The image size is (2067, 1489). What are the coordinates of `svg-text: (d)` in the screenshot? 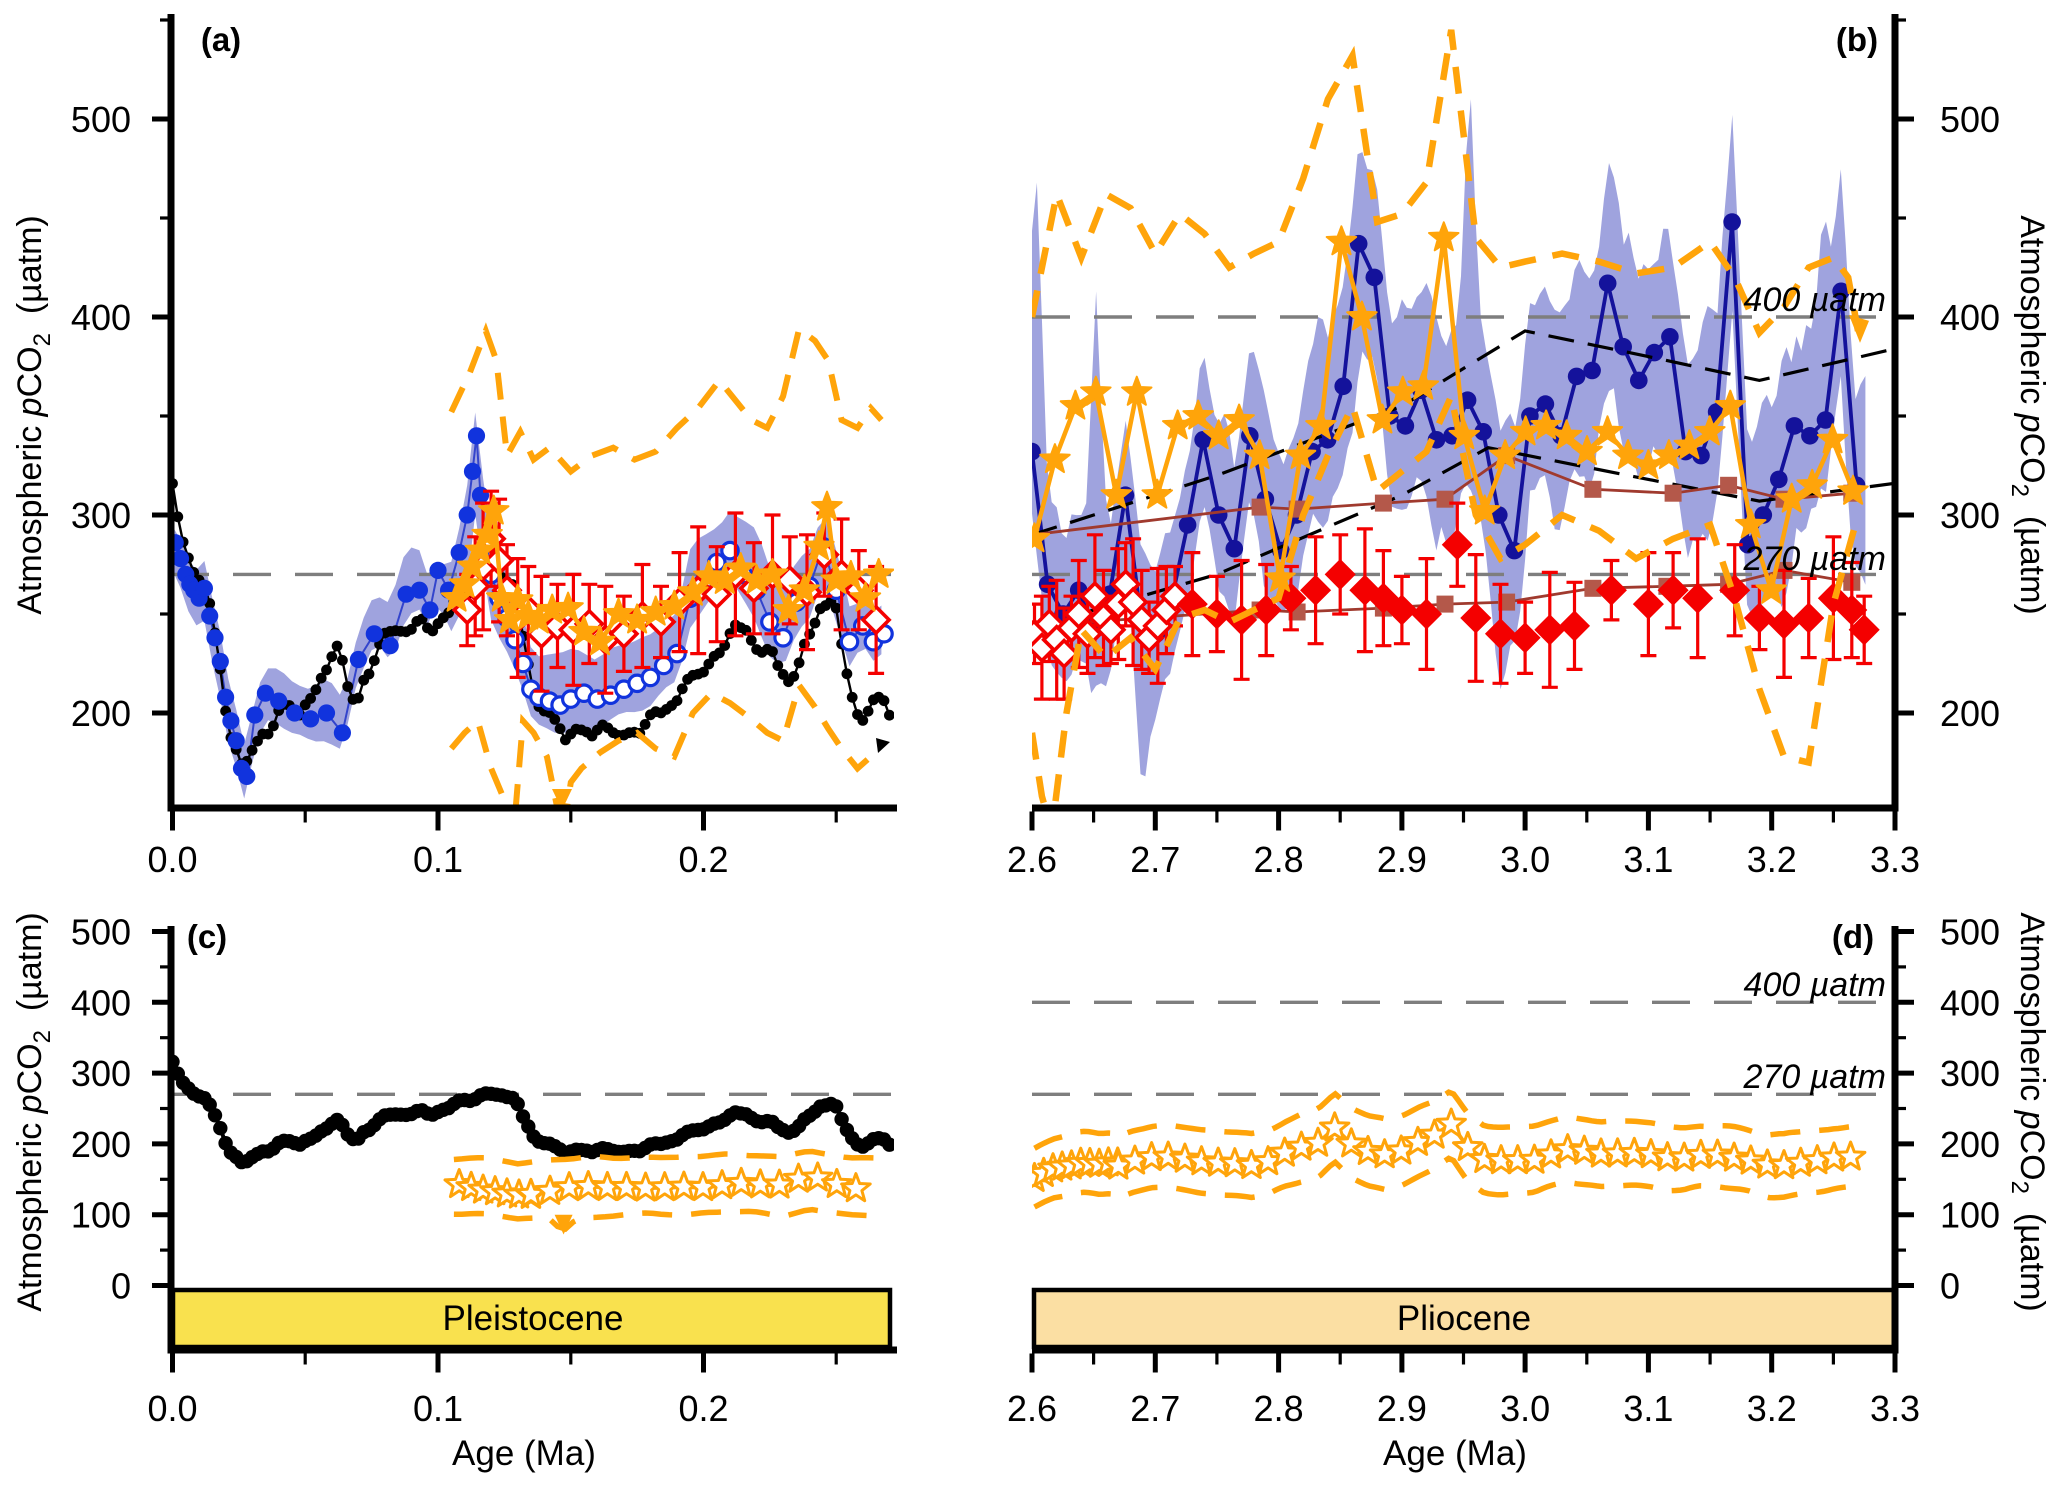 It's located at (1853, 936).